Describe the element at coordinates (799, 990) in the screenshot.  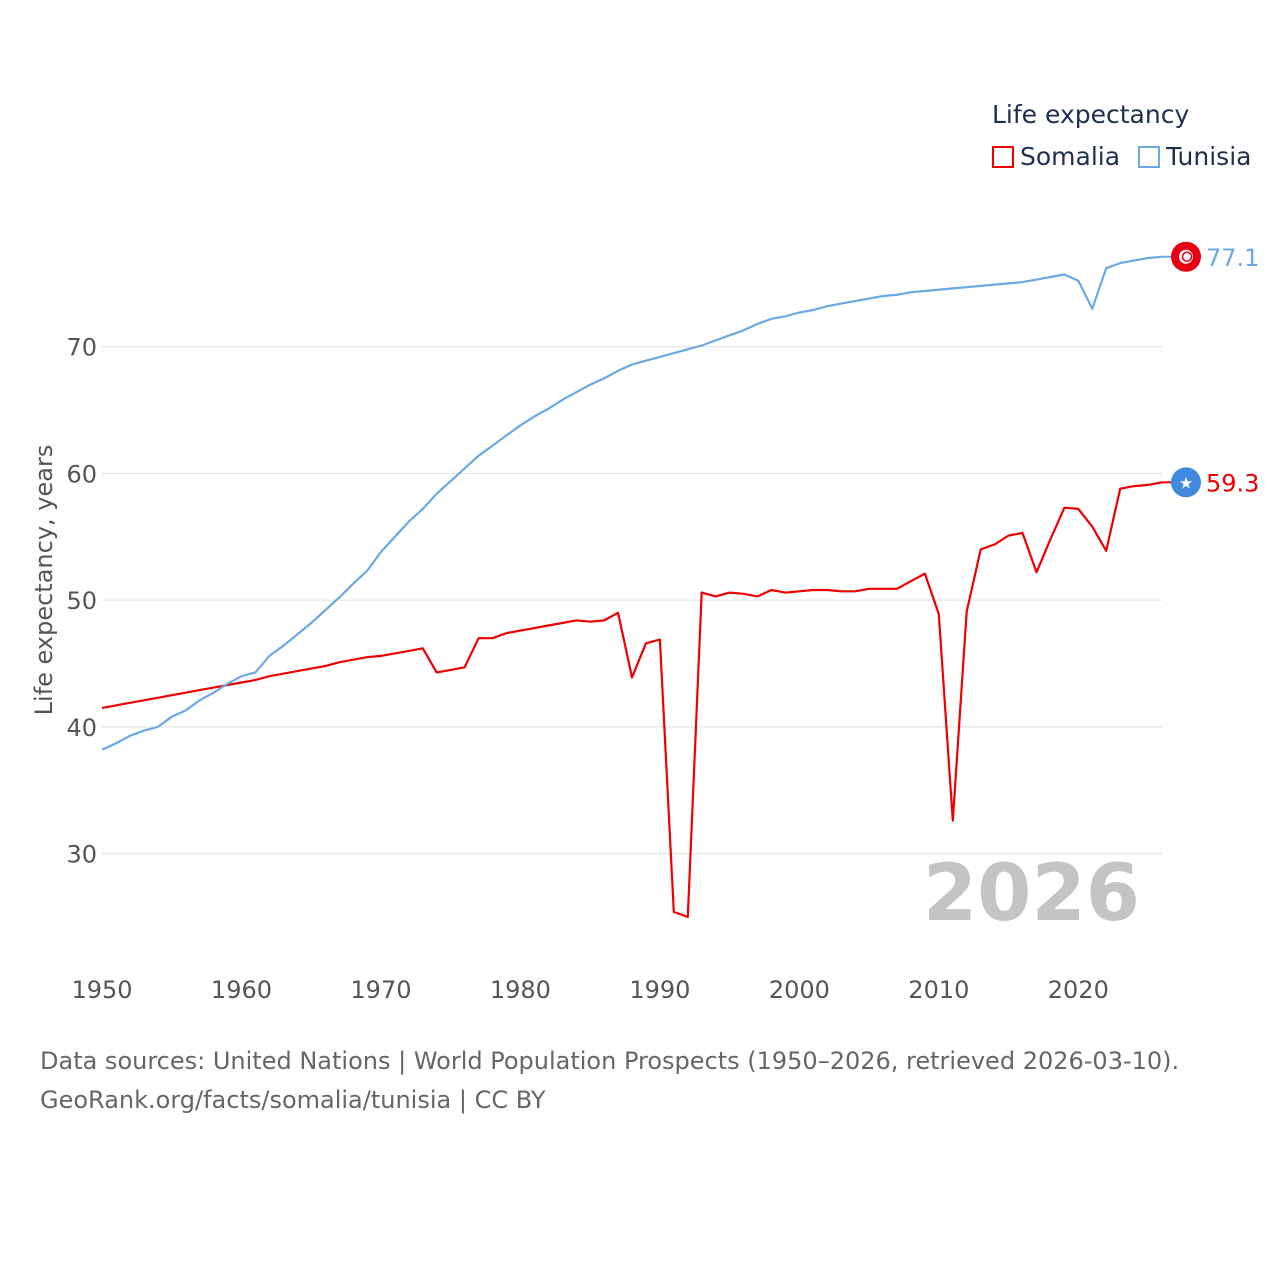
I see `x-tick-label: 2000` at that location.